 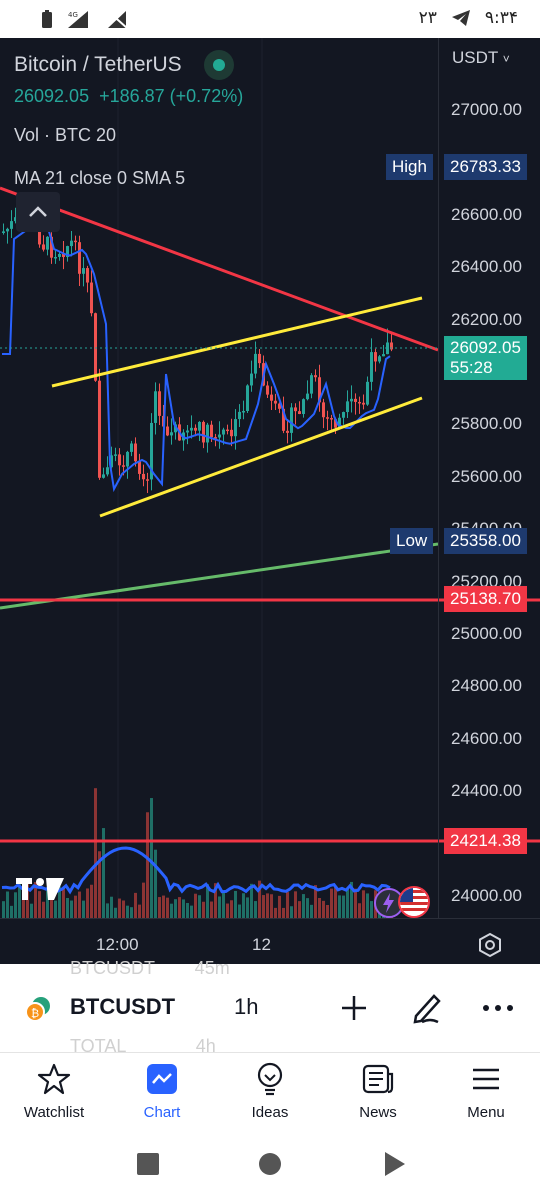 What do you see at coordinates (246, 1006) in the screenshot?
I see `interval-button: 1h` at bounding box center [246, 1006].